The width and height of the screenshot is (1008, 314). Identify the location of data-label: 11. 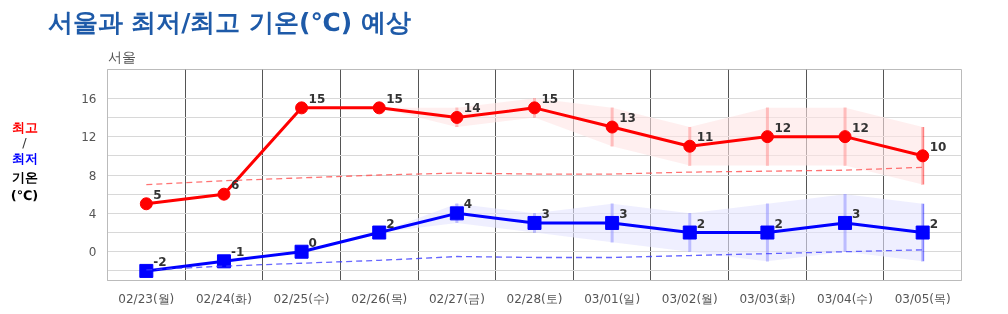
(705, 137).